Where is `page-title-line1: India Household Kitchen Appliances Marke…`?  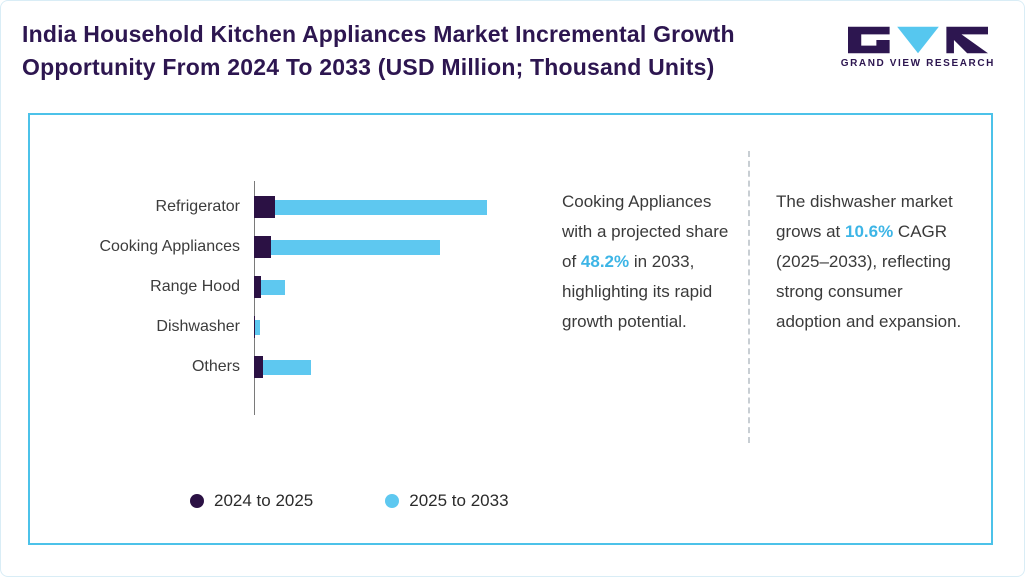
page-title-line1: India Household Kitchen Appliances Marke… is located at coordinates (378, 34).